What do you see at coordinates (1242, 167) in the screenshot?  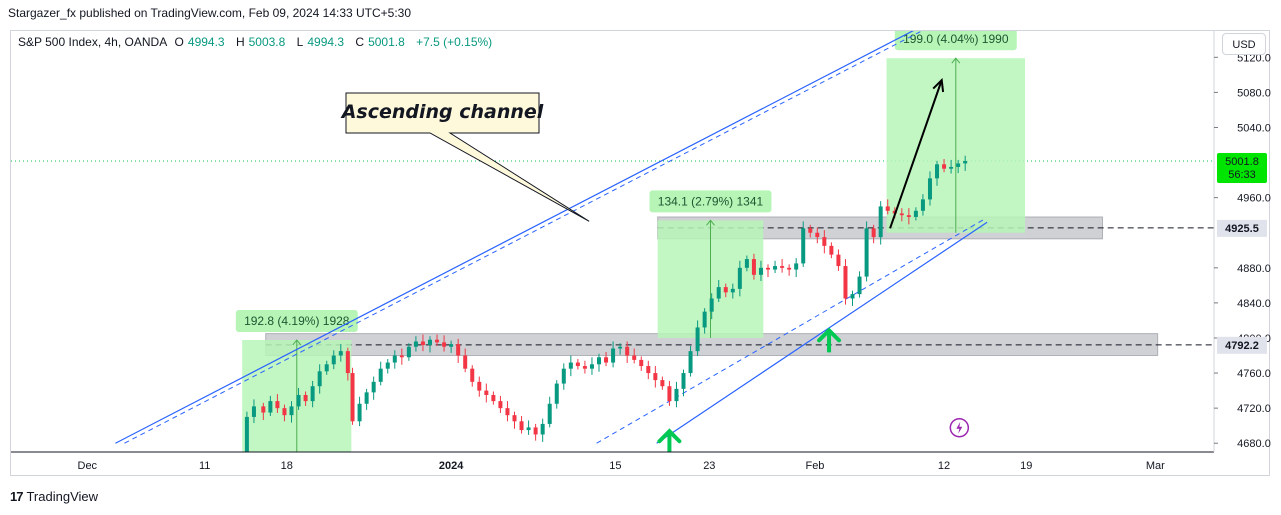 I see `current-price-badge` at bounding box center [1242, 167].